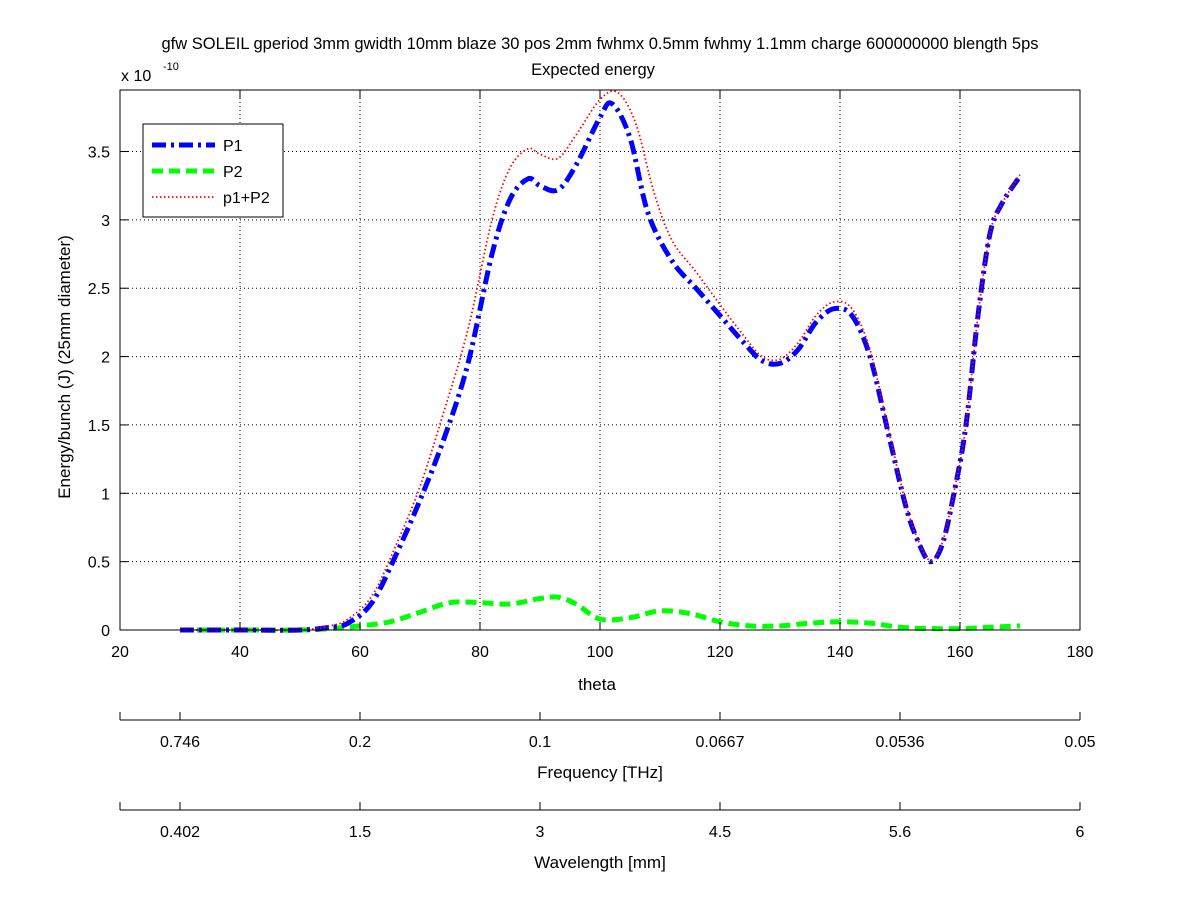  I want to click on series-line-p2, so click(600, 613).